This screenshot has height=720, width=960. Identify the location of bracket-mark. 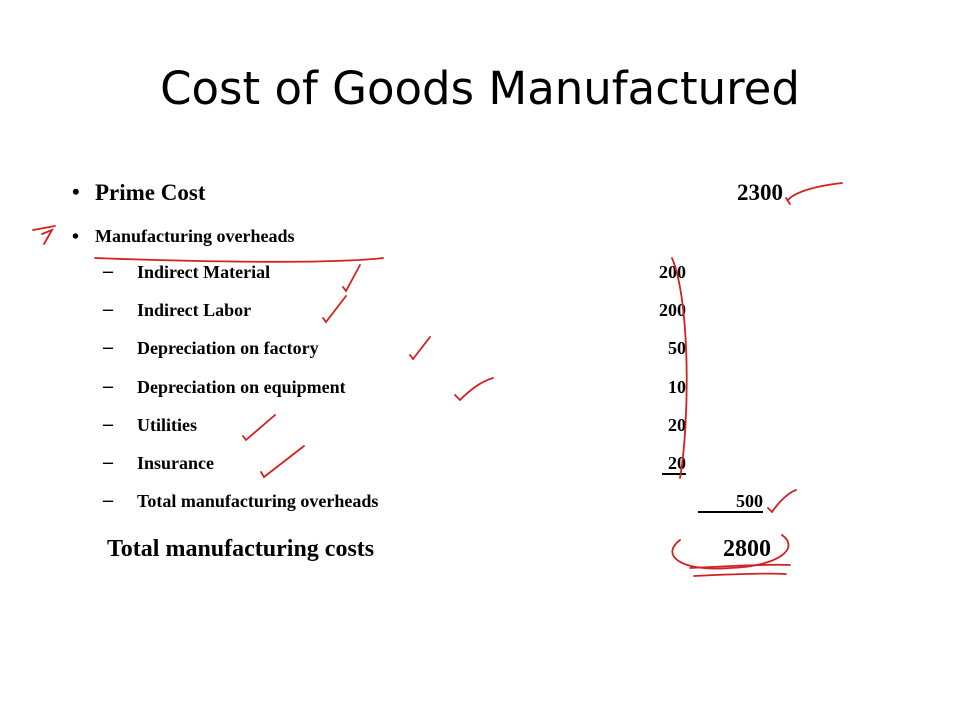
(679, 368).